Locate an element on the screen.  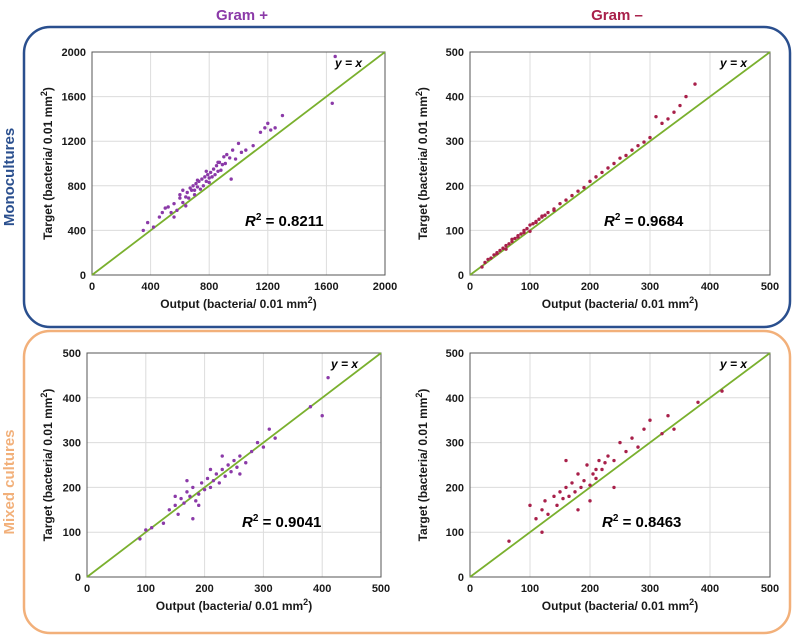
y-tick-label: 400 is located at coordinates (455, 399).